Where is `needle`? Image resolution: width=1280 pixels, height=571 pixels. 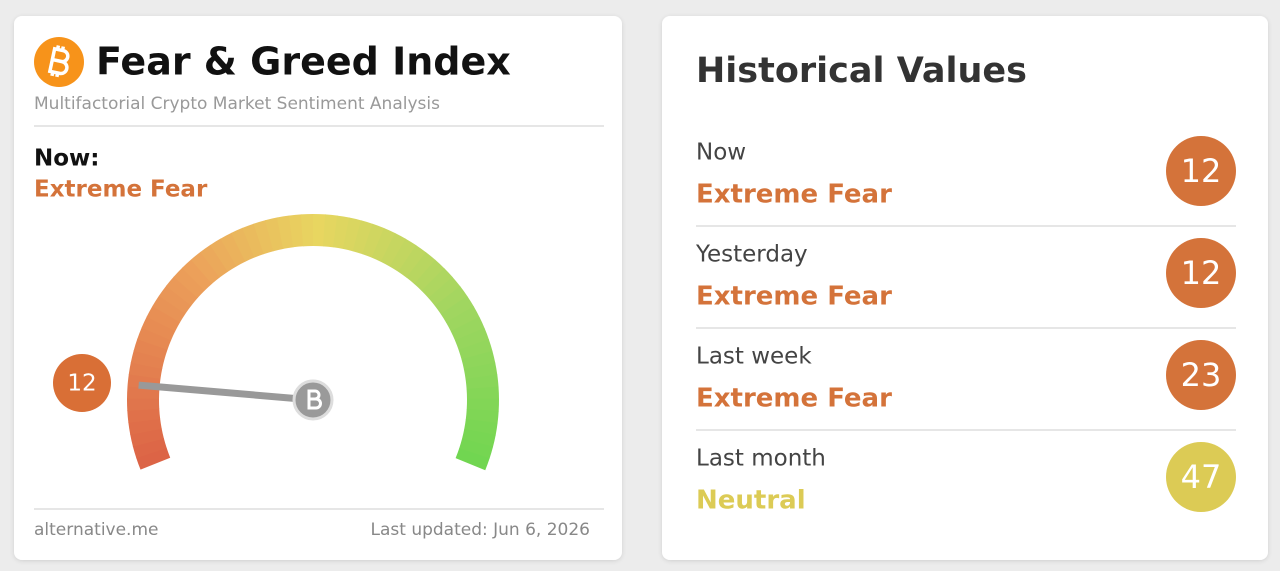 needle is located at coordinates (226, 392).